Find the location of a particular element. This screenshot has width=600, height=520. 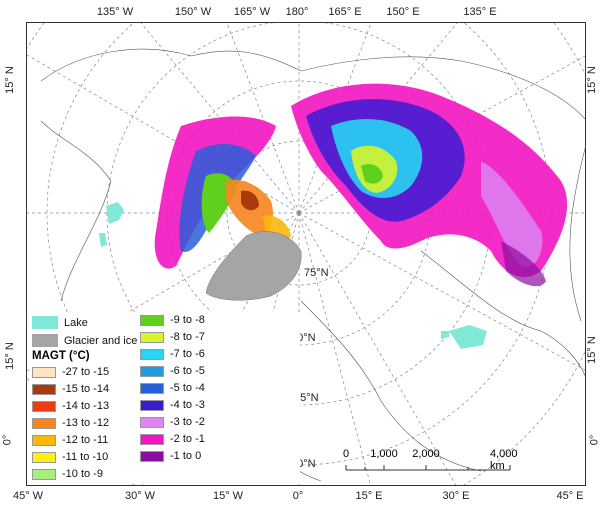

left-latitude-label: 0° is located at coordinates (7, 440).